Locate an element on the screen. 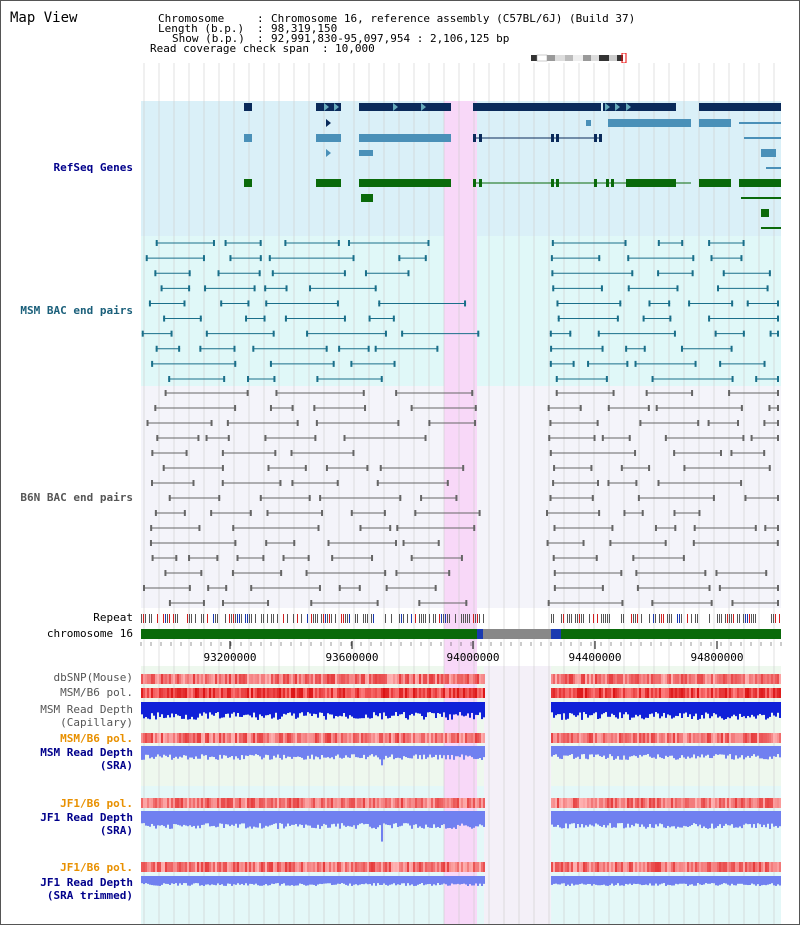  track-label-jf1-read-depth-sra: JF1 Read Depth is located at coordinates (86, 817).